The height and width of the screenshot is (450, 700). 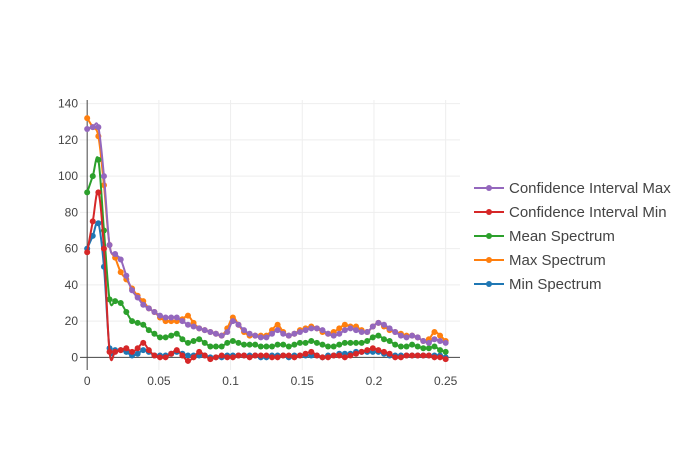 What do you see at coordinates (540, 260) in the screenshot?
I see `legend-item-max-spectrum: Max Spectrum` at bounding box center [540, 260].